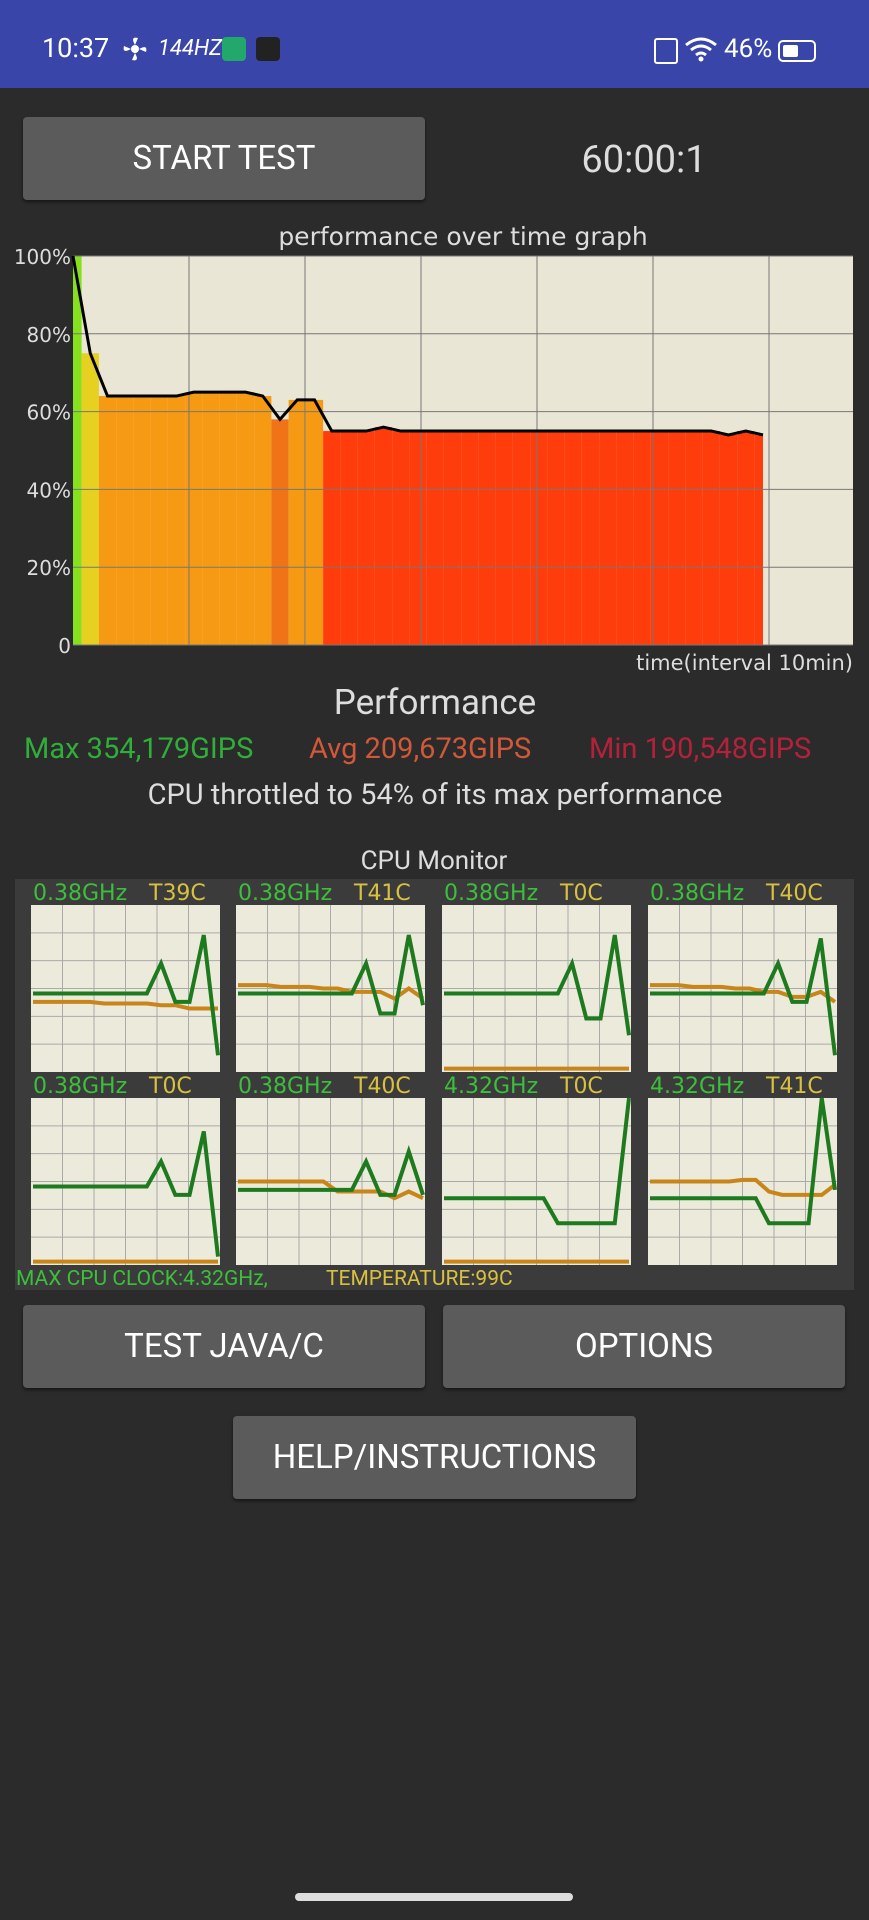 This screenshot has height=1920, width=869. I want to click on y-tick-label: 60%, so click(49, 413).